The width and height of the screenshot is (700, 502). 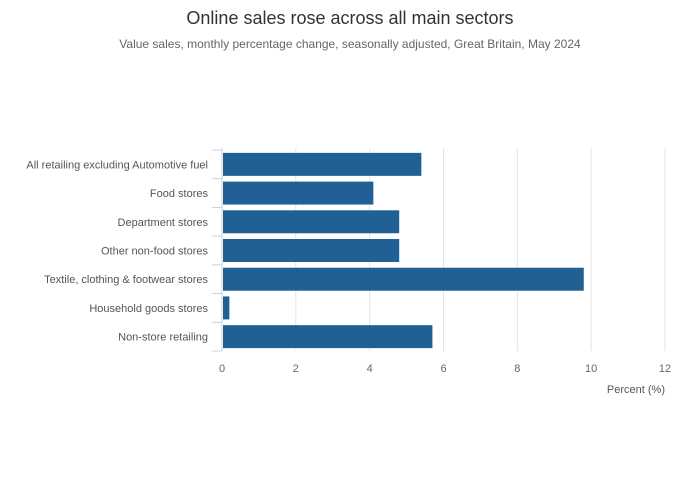 I want to click on category-label: Household goods stores, so click(x=148, y=309).